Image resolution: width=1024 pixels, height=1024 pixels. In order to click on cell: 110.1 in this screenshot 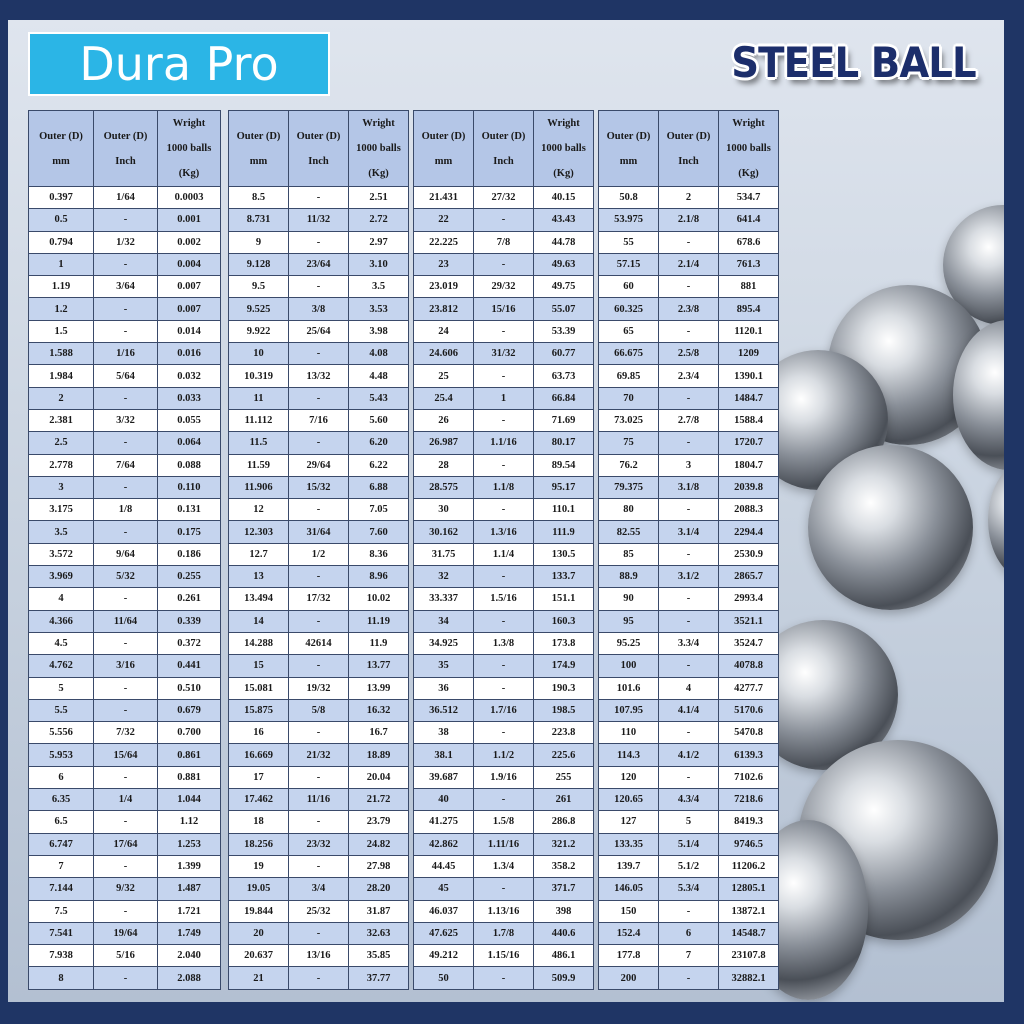, I will do `click(563, 510)`.